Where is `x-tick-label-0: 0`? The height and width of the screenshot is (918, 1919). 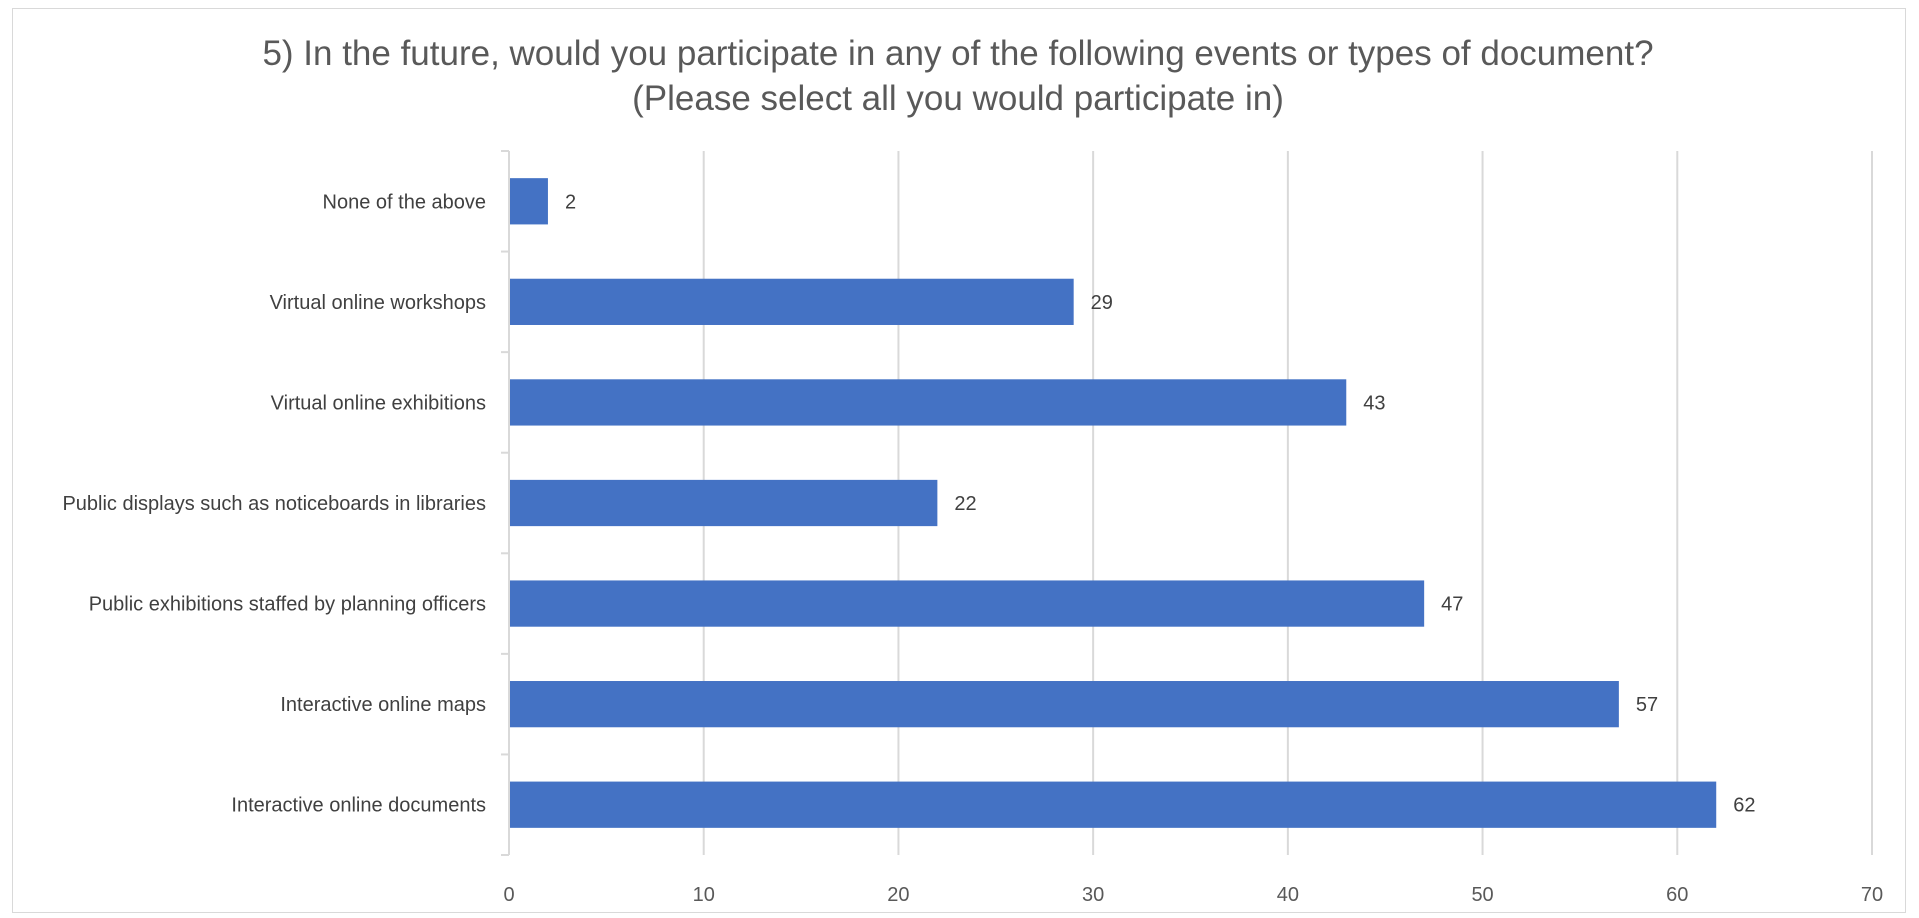 x-tick-label-0: 0 is located at coordinates (508, 895).